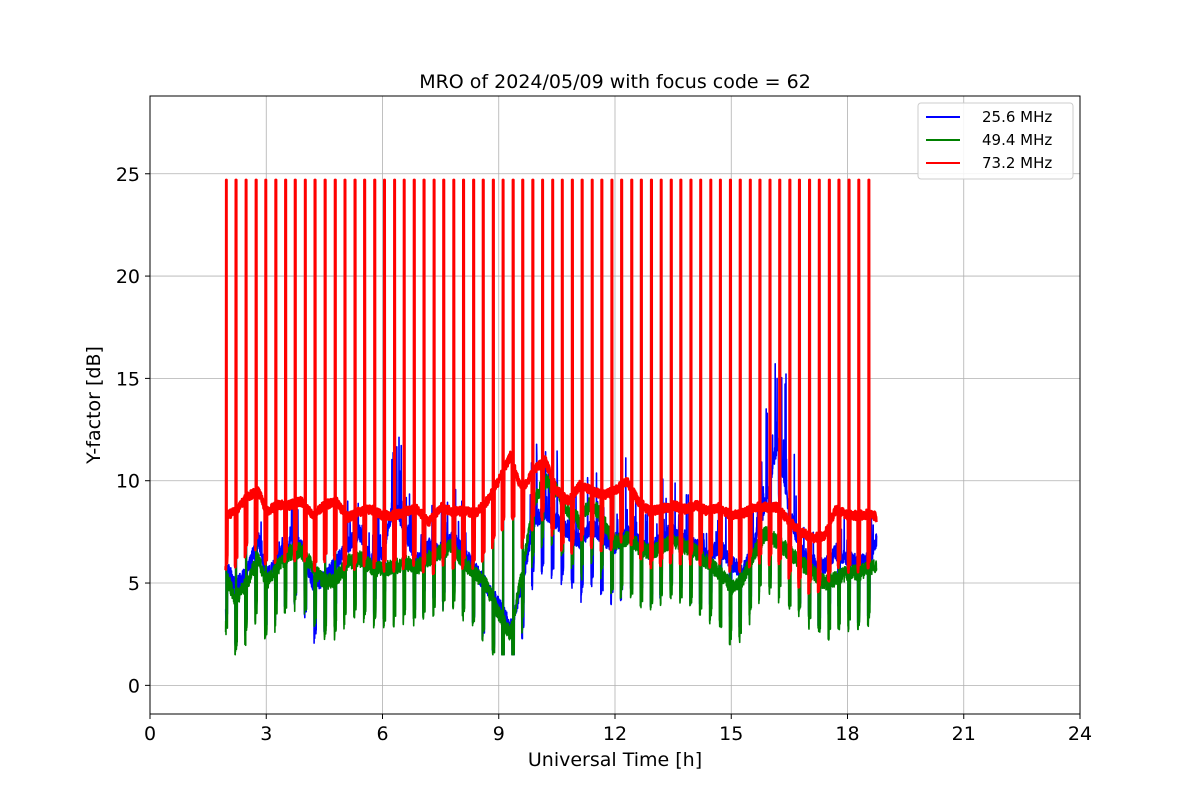 This screenshot has width=1200, height=800. I want to click on x-tick-label: 24, so click(1080, 734).